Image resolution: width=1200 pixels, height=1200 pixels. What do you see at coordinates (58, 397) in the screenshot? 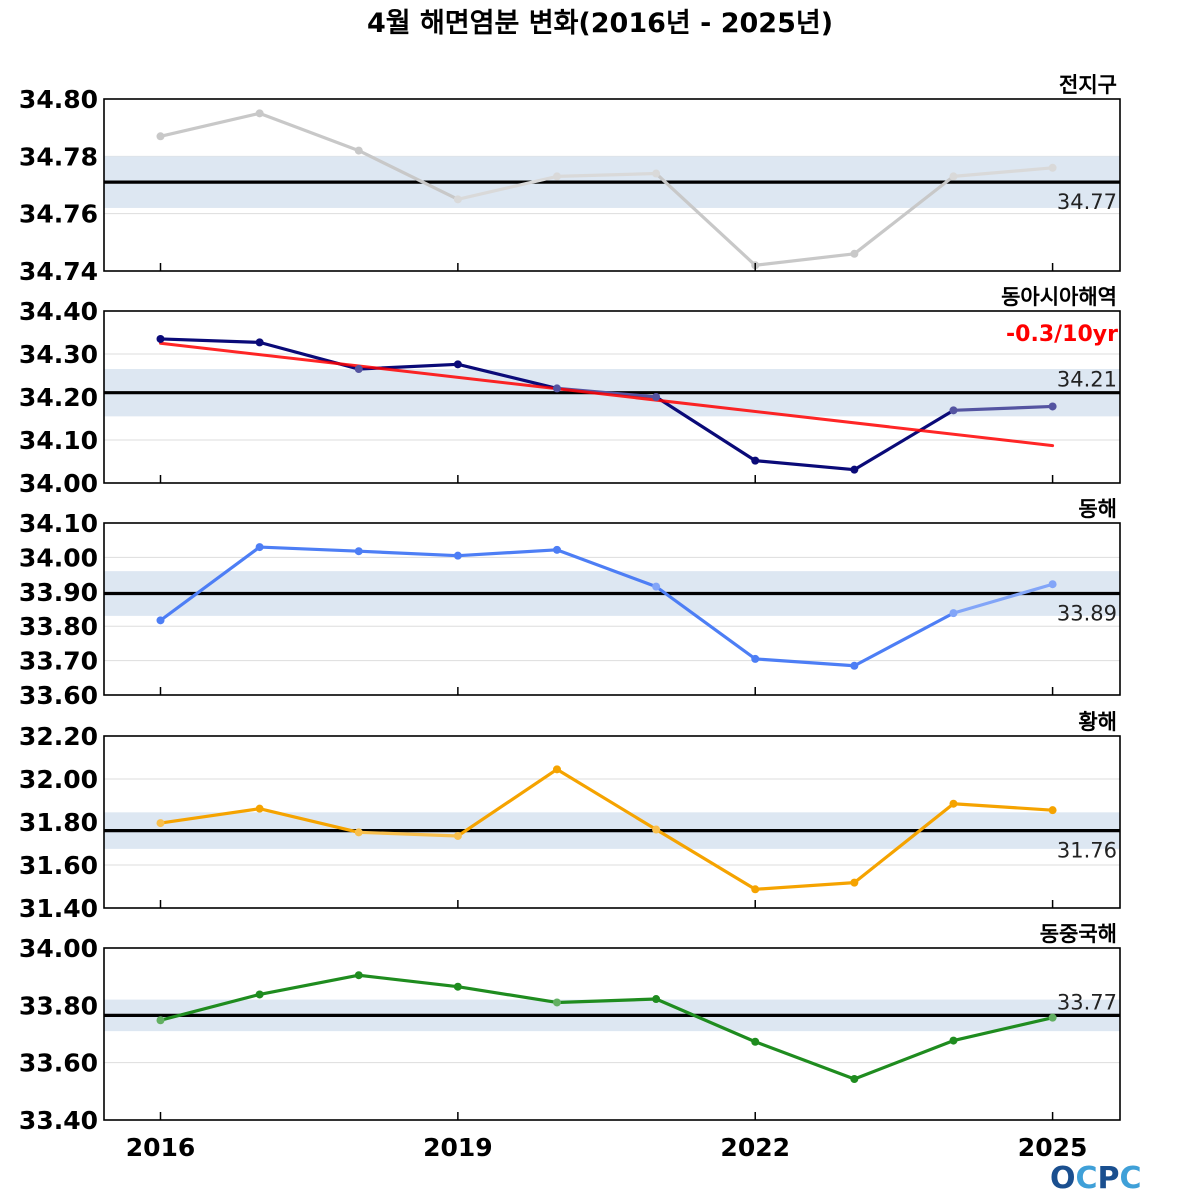
I see `y-tick-label: 34.20` at bounding box center [58, 397].